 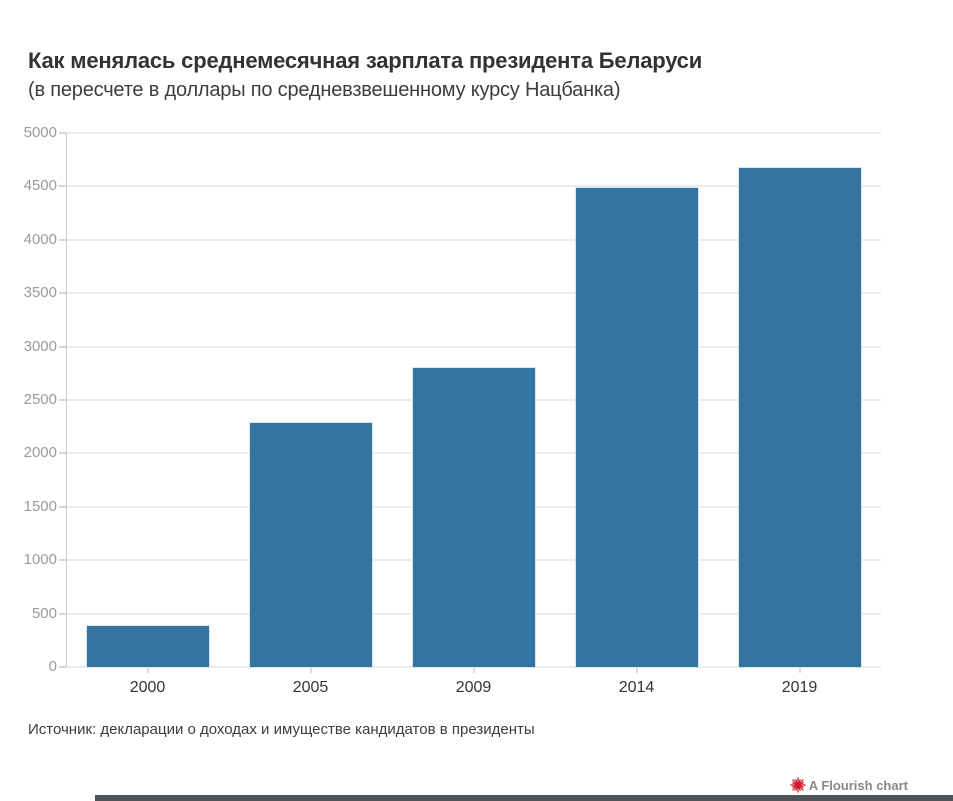 I want to click on bar-2019, so click(x=800, y=417).